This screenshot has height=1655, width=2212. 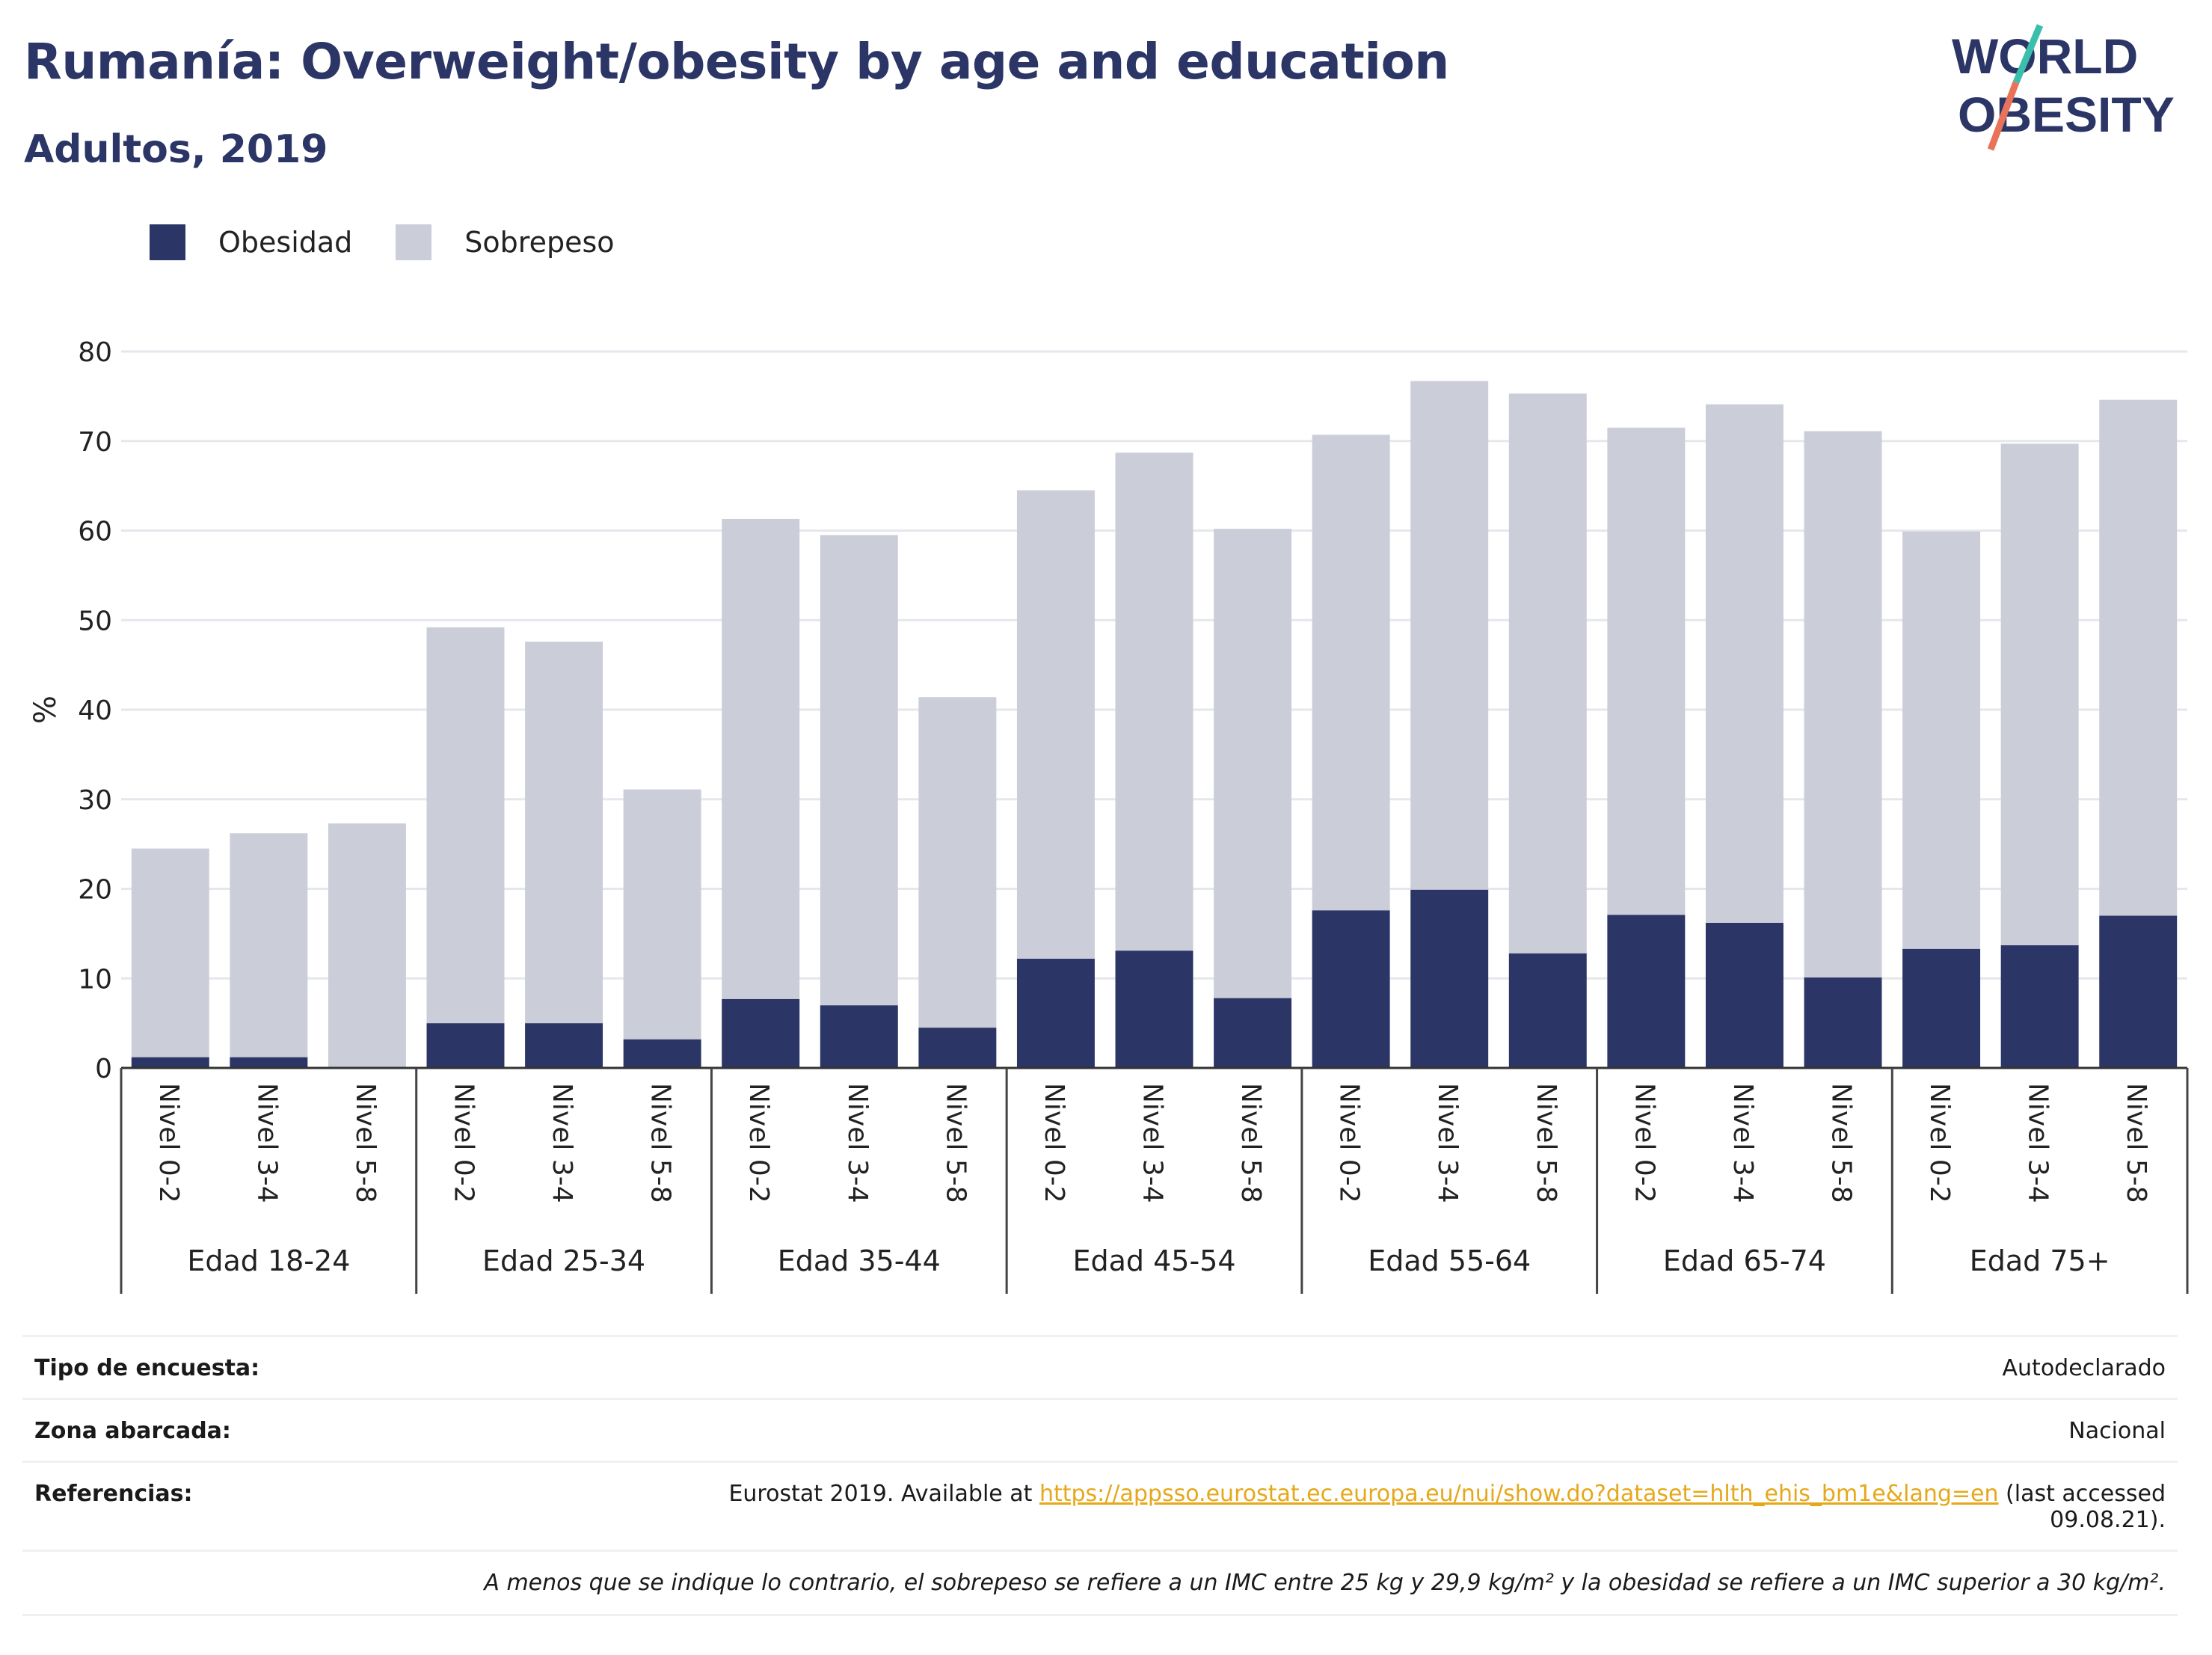 I want to click on legend-item-overweight: Sobrepeso, so click(x=505, y=242).